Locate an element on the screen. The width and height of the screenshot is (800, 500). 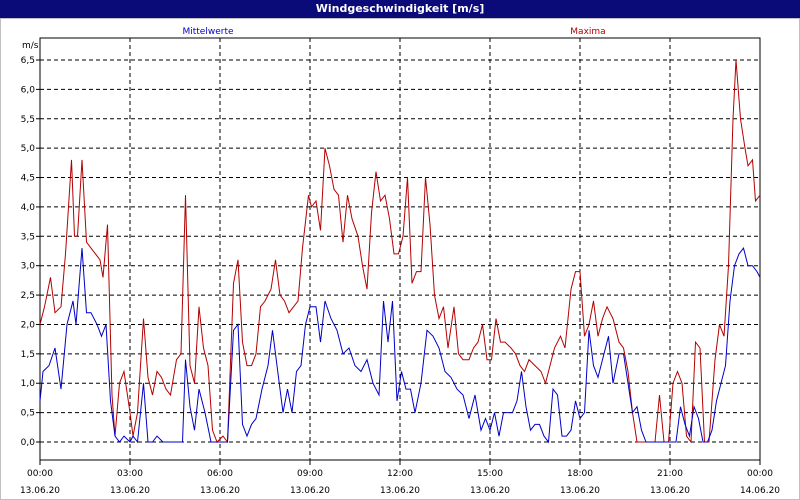
y-tick-label: 3,5 is located at coordinates (28, 237).